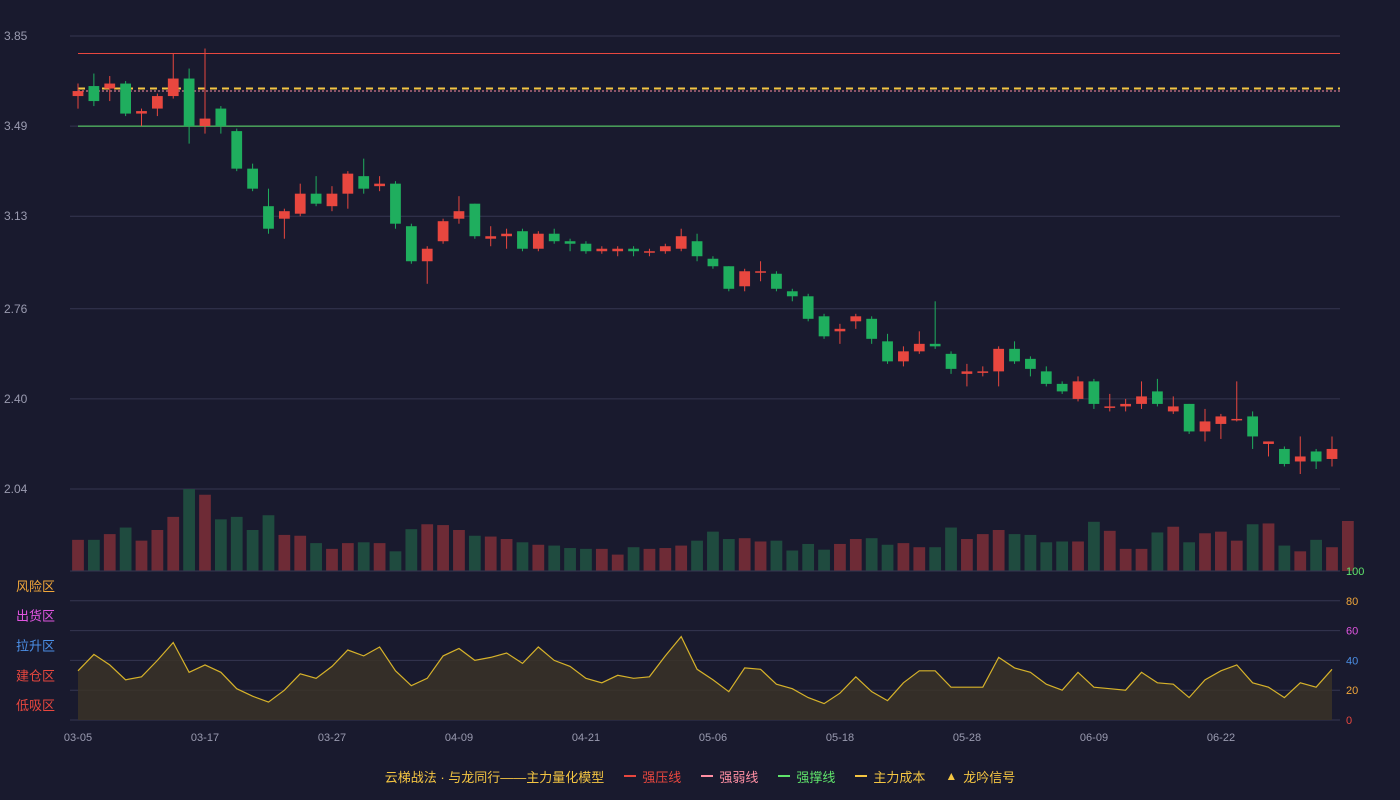  I want to click on x-tick-label: 04-09, so click(459, 738).